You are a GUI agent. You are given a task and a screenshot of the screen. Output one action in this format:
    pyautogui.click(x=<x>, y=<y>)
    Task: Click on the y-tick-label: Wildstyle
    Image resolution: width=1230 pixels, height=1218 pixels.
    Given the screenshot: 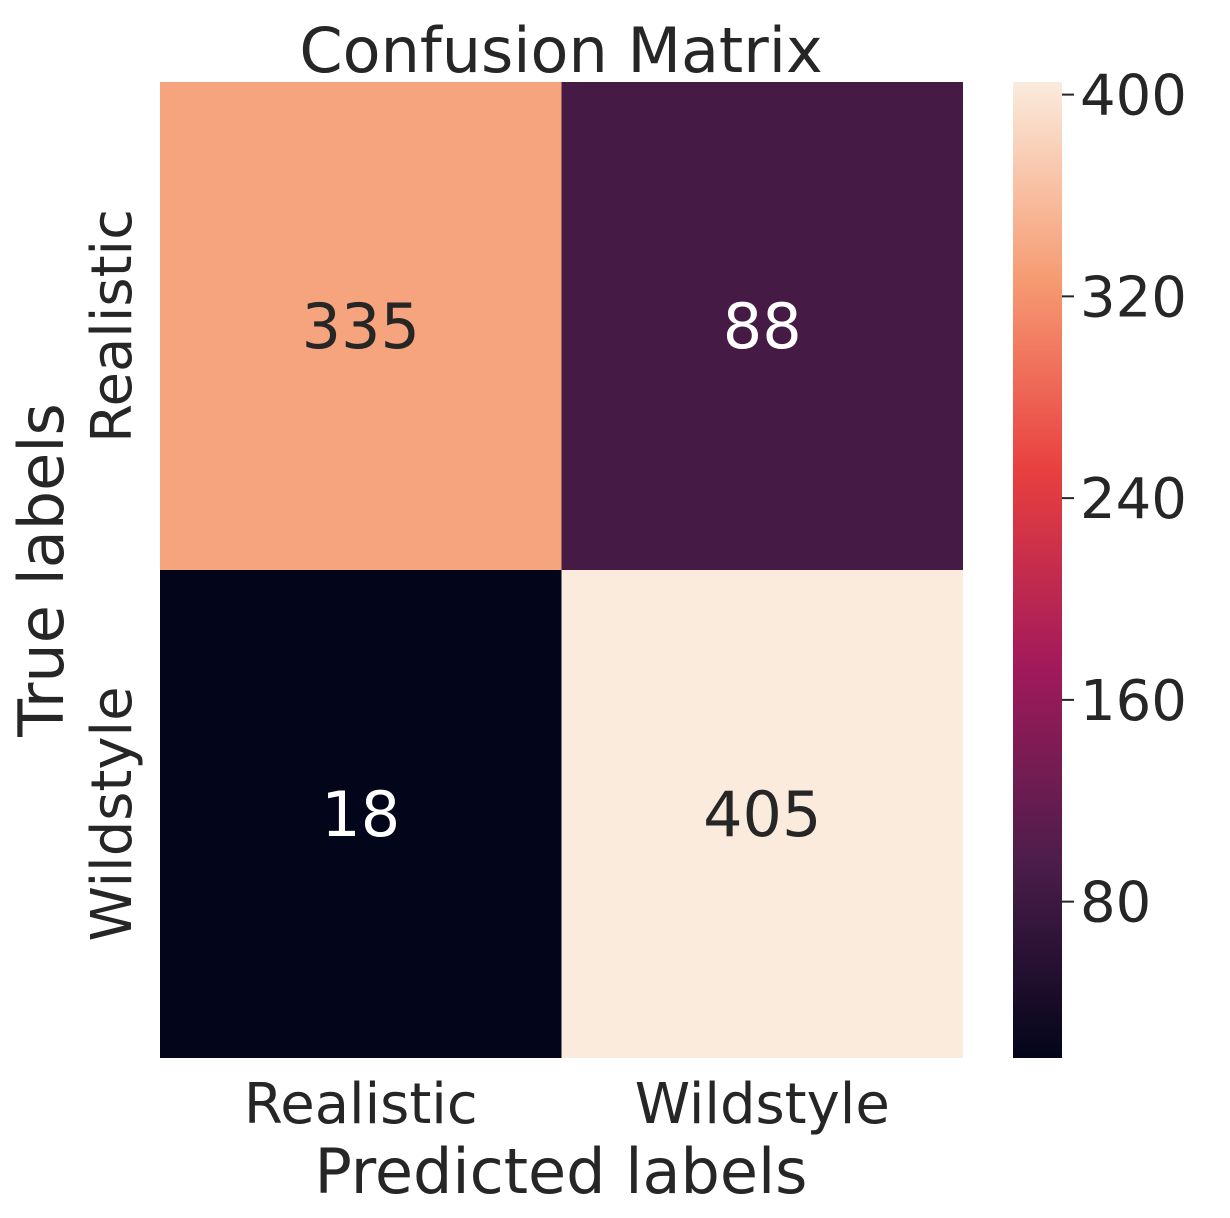 What is the action you would take?
    pyautogui.click(x=112, y=813)
    